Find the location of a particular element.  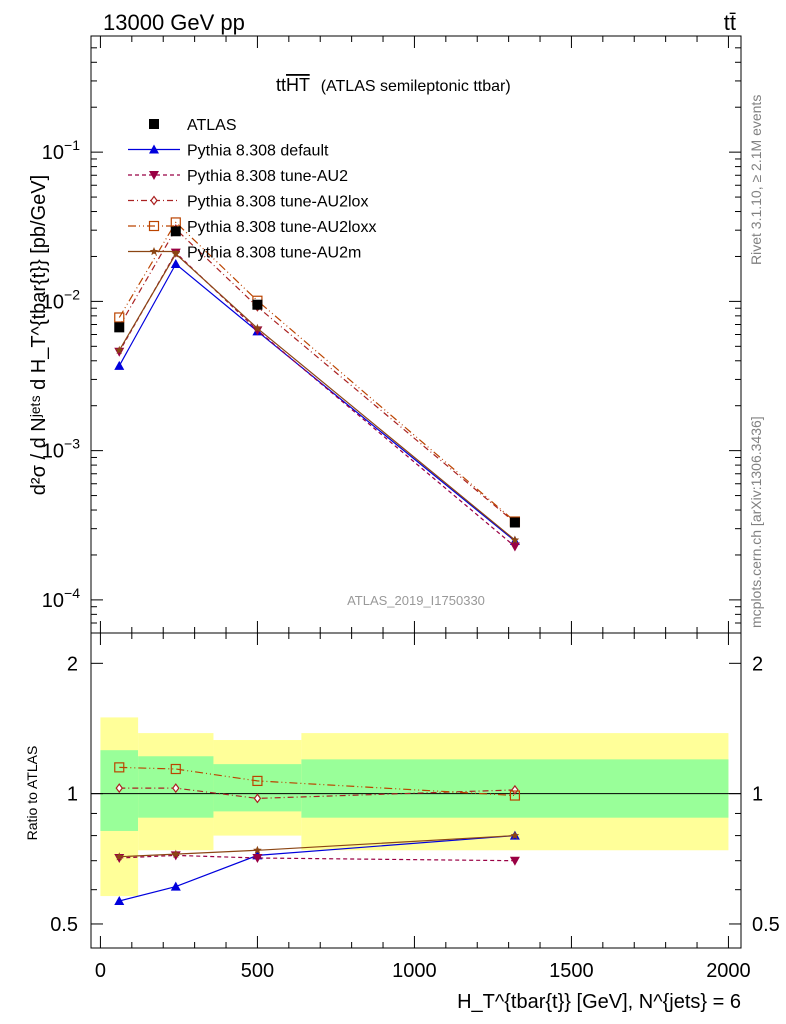

y-tick-label: 10⁻¹ is located at coordinates (61, 150).